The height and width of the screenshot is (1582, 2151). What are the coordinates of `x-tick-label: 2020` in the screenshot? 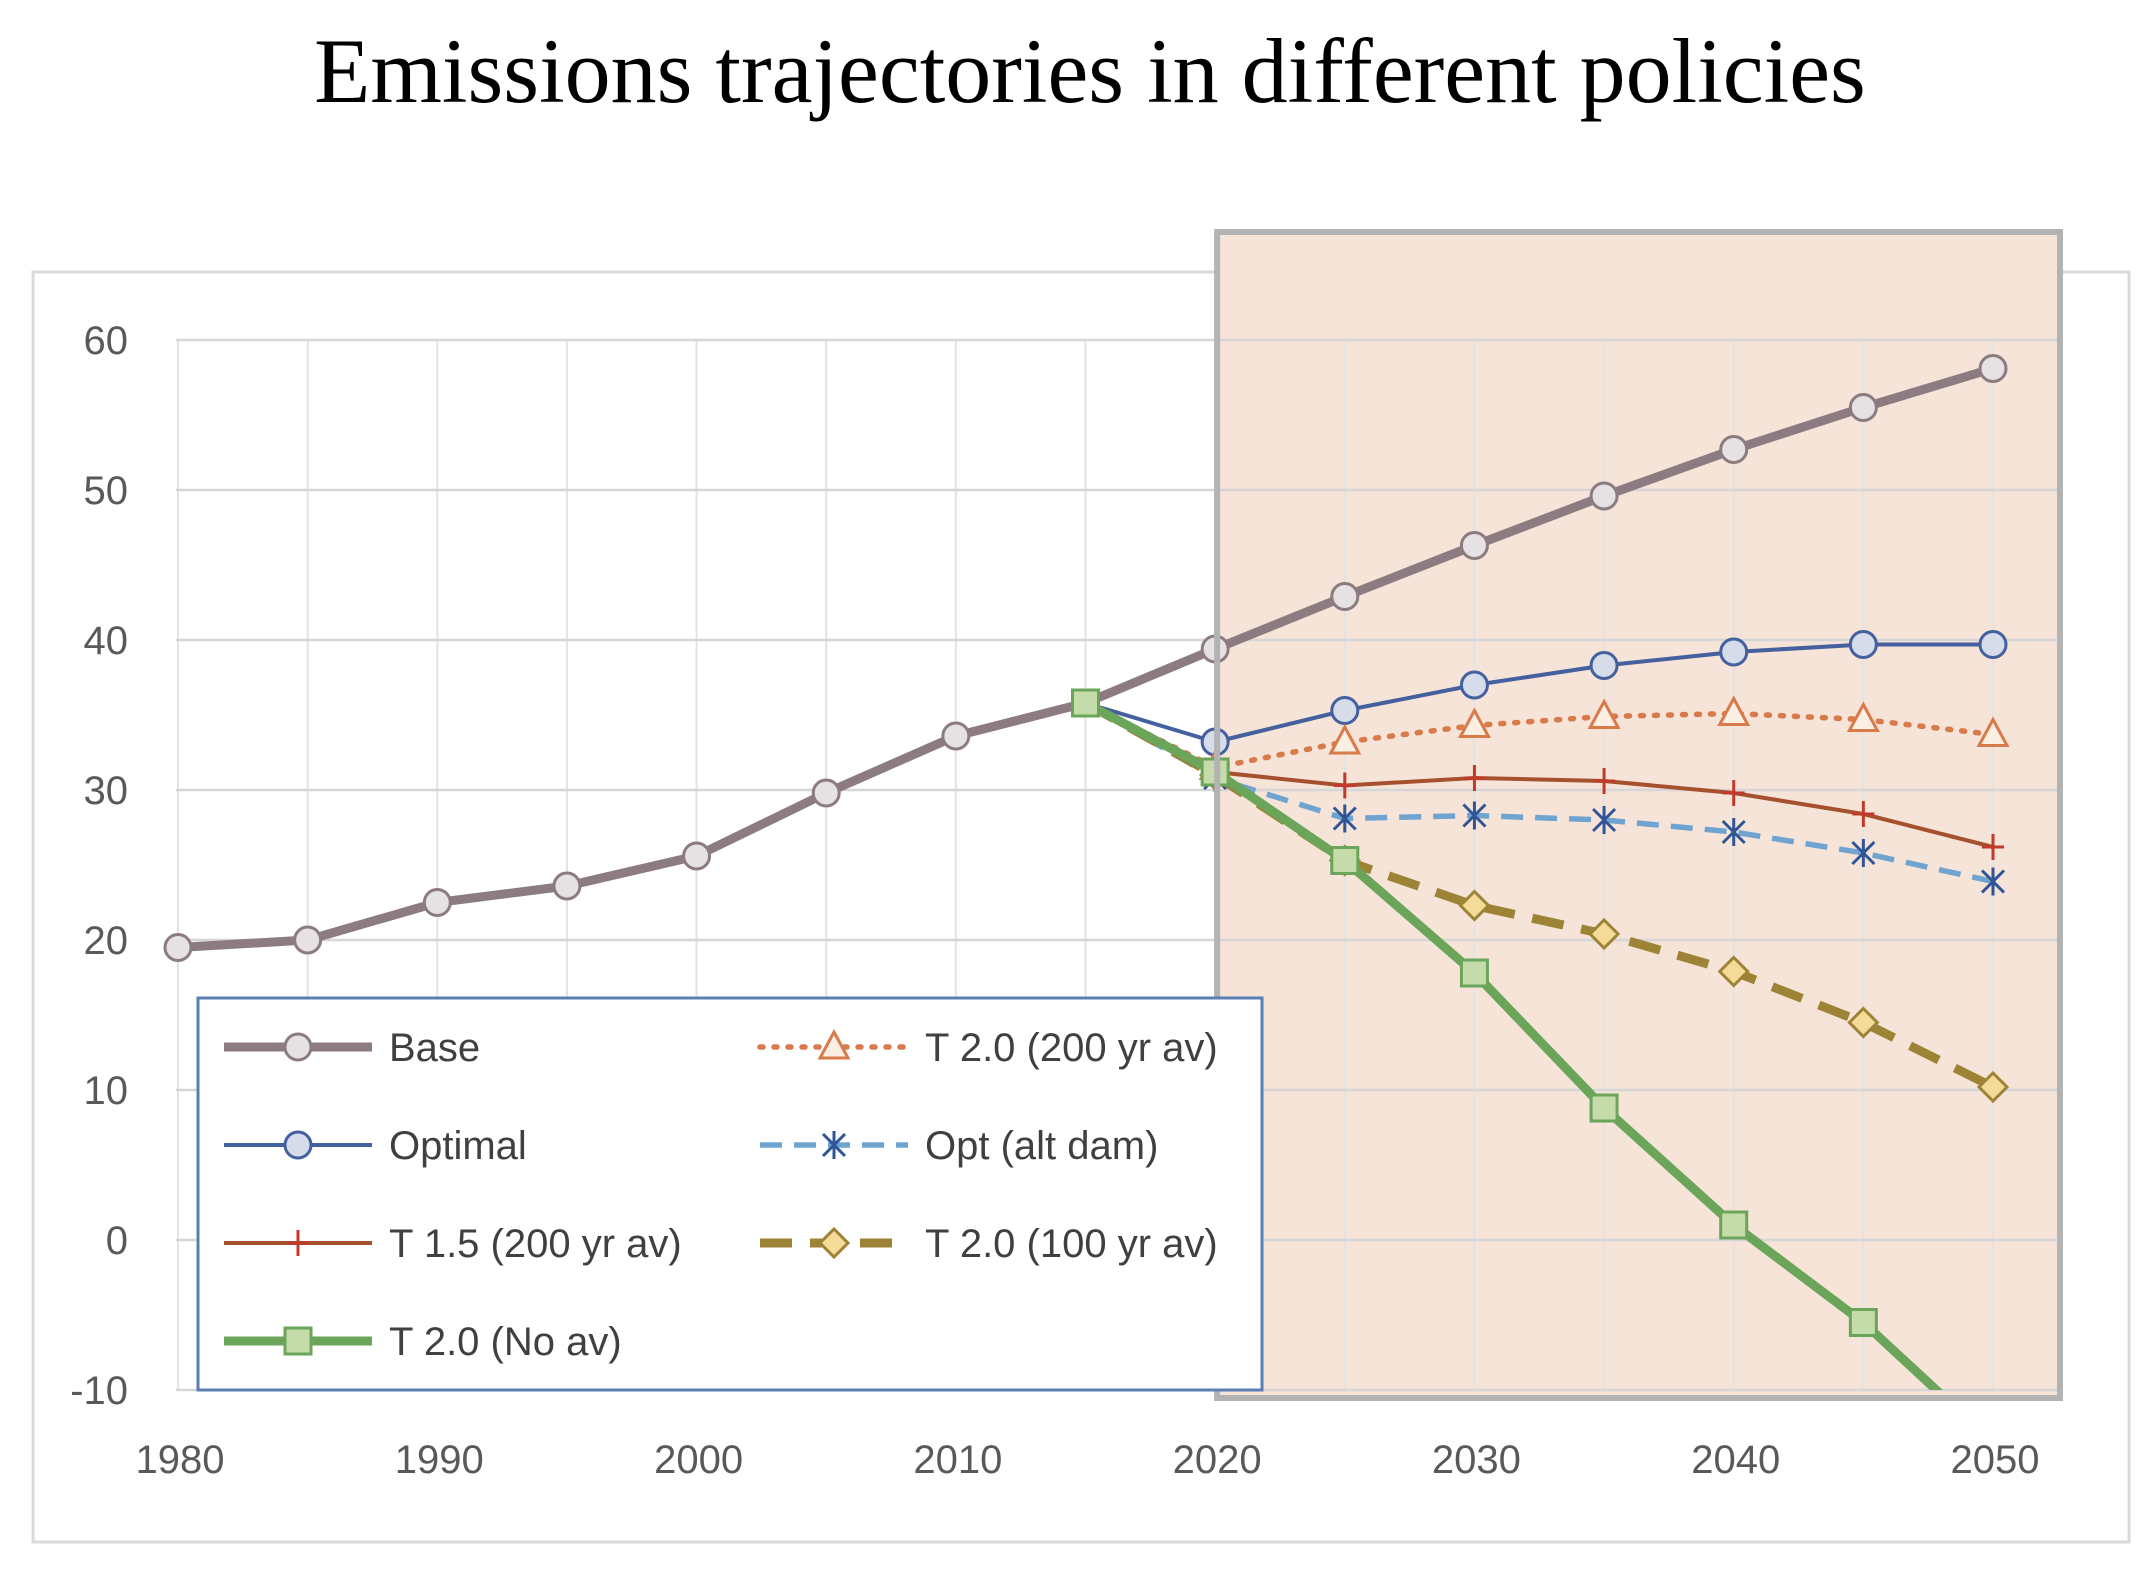 It's located at (1217, 1460).